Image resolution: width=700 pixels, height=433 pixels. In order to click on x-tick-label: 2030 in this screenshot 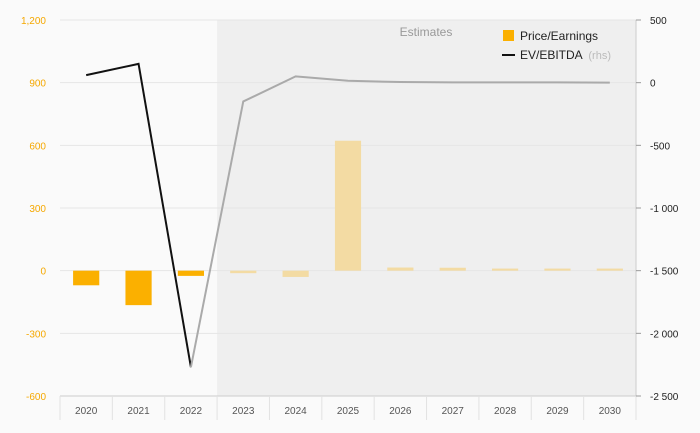, I will do `click(610, 411)`.